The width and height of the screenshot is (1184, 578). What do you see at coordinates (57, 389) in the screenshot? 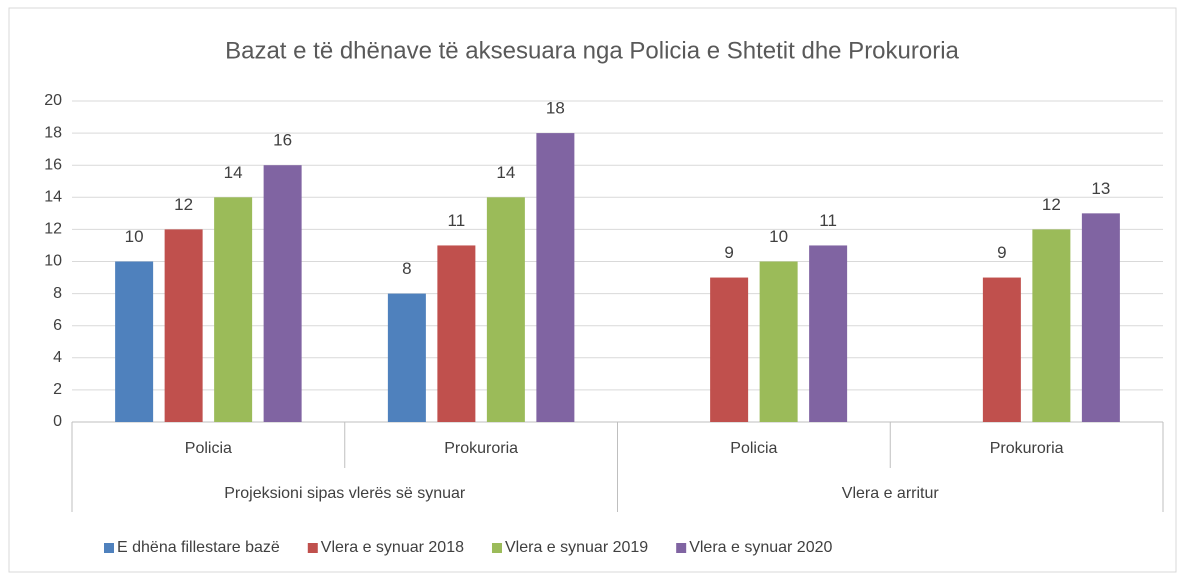
I see `y-tick-label: 2` at bounding box center [57, 389].